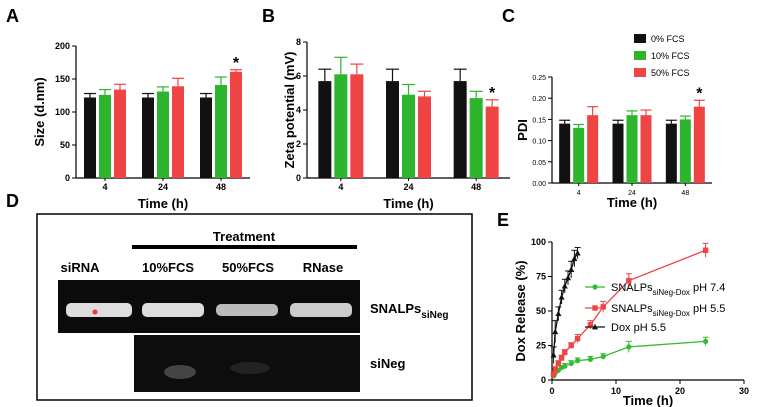  I want to click on x-tick-label: 4, so click(579, 193).